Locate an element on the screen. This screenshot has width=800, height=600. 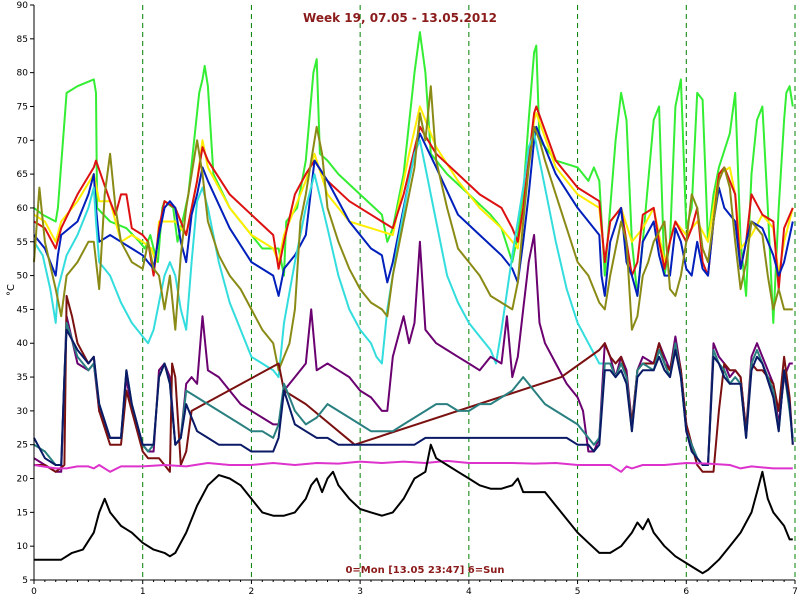
y-tick-label: 70 is located at coordinates (23, 141).